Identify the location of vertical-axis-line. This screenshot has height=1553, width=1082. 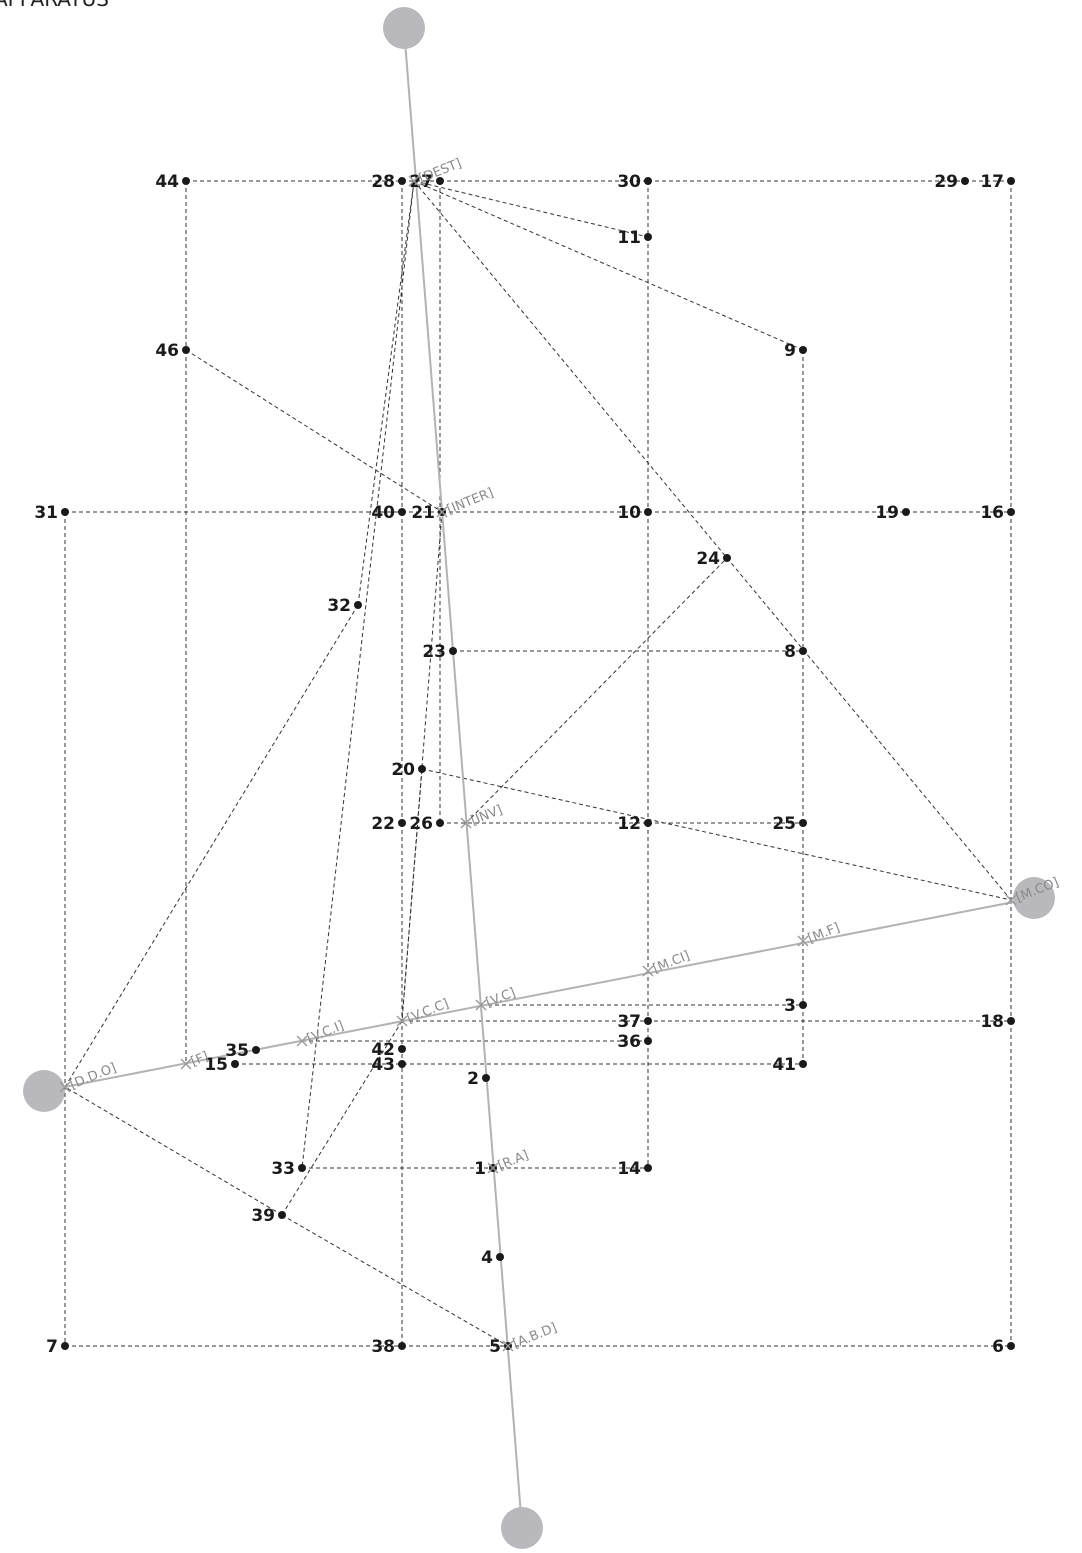
(463, 778).